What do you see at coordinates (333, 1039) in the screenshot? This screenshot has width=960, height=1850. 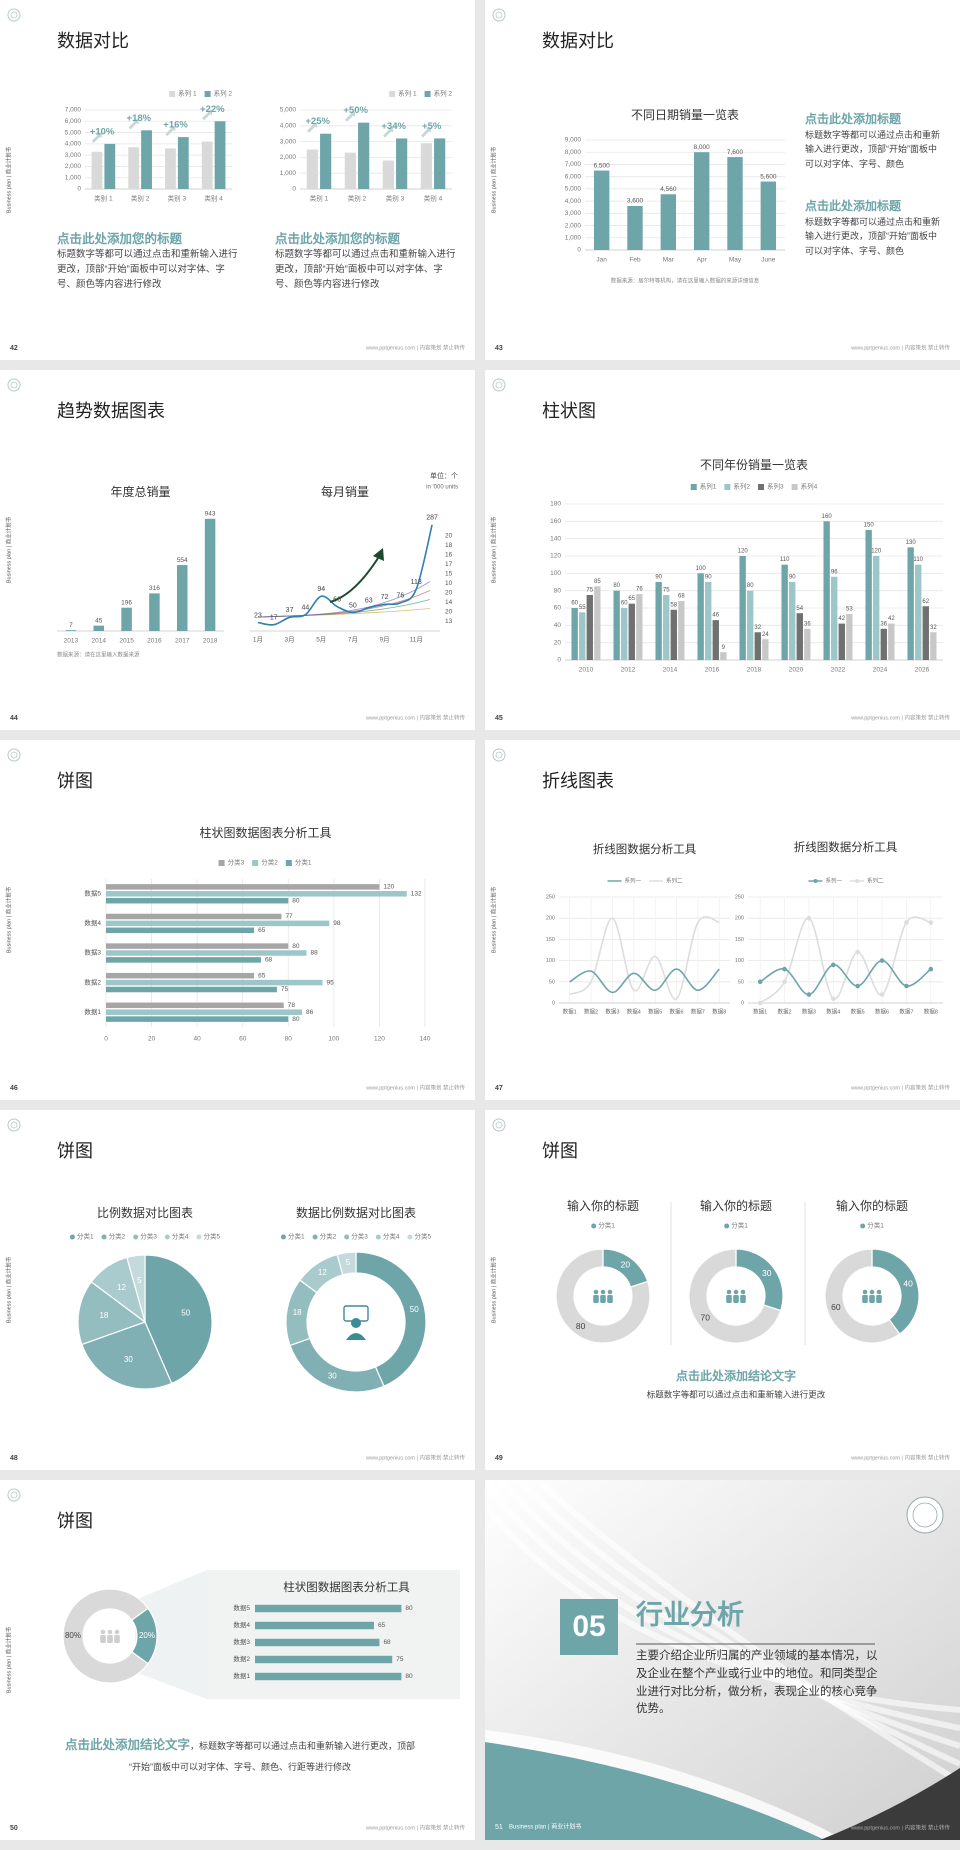 I see `x-tick-label: 100` at bounding box center [333, 1039].